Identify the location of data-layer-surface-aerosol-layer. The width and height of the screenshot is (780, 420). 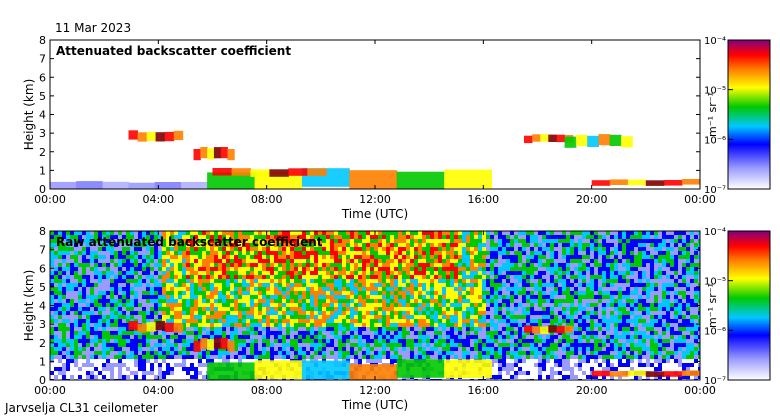
(129, 185).